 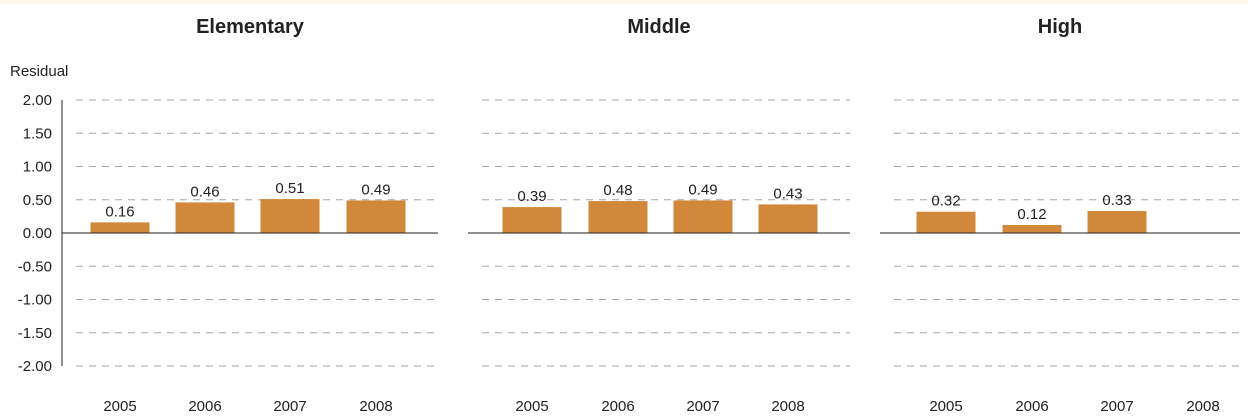 What do you see at coordinates (531, 196) in the screenshot?
I see `data-label: 0.39` at bounding box center [531, 196].